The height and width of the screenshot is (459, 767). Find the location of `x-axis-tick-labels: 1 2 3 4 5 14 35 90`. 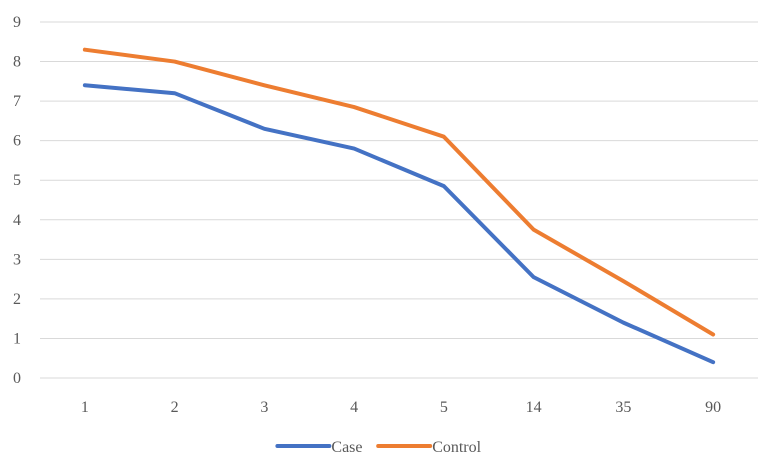

x-axis-tick-labels: 1 2 3 4 5 14 35 90 is located at coordinates (401, 407).